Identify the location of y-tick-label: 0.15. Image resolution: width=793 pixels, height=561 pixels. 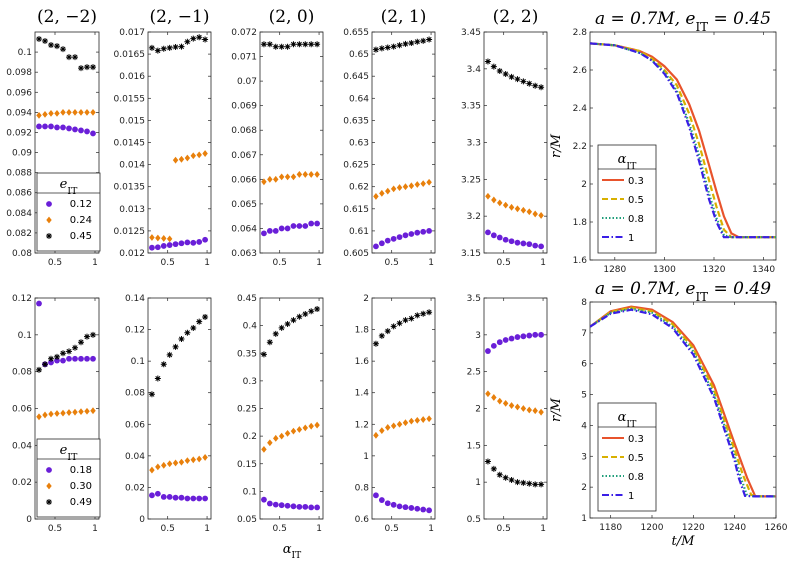
(247, 465).